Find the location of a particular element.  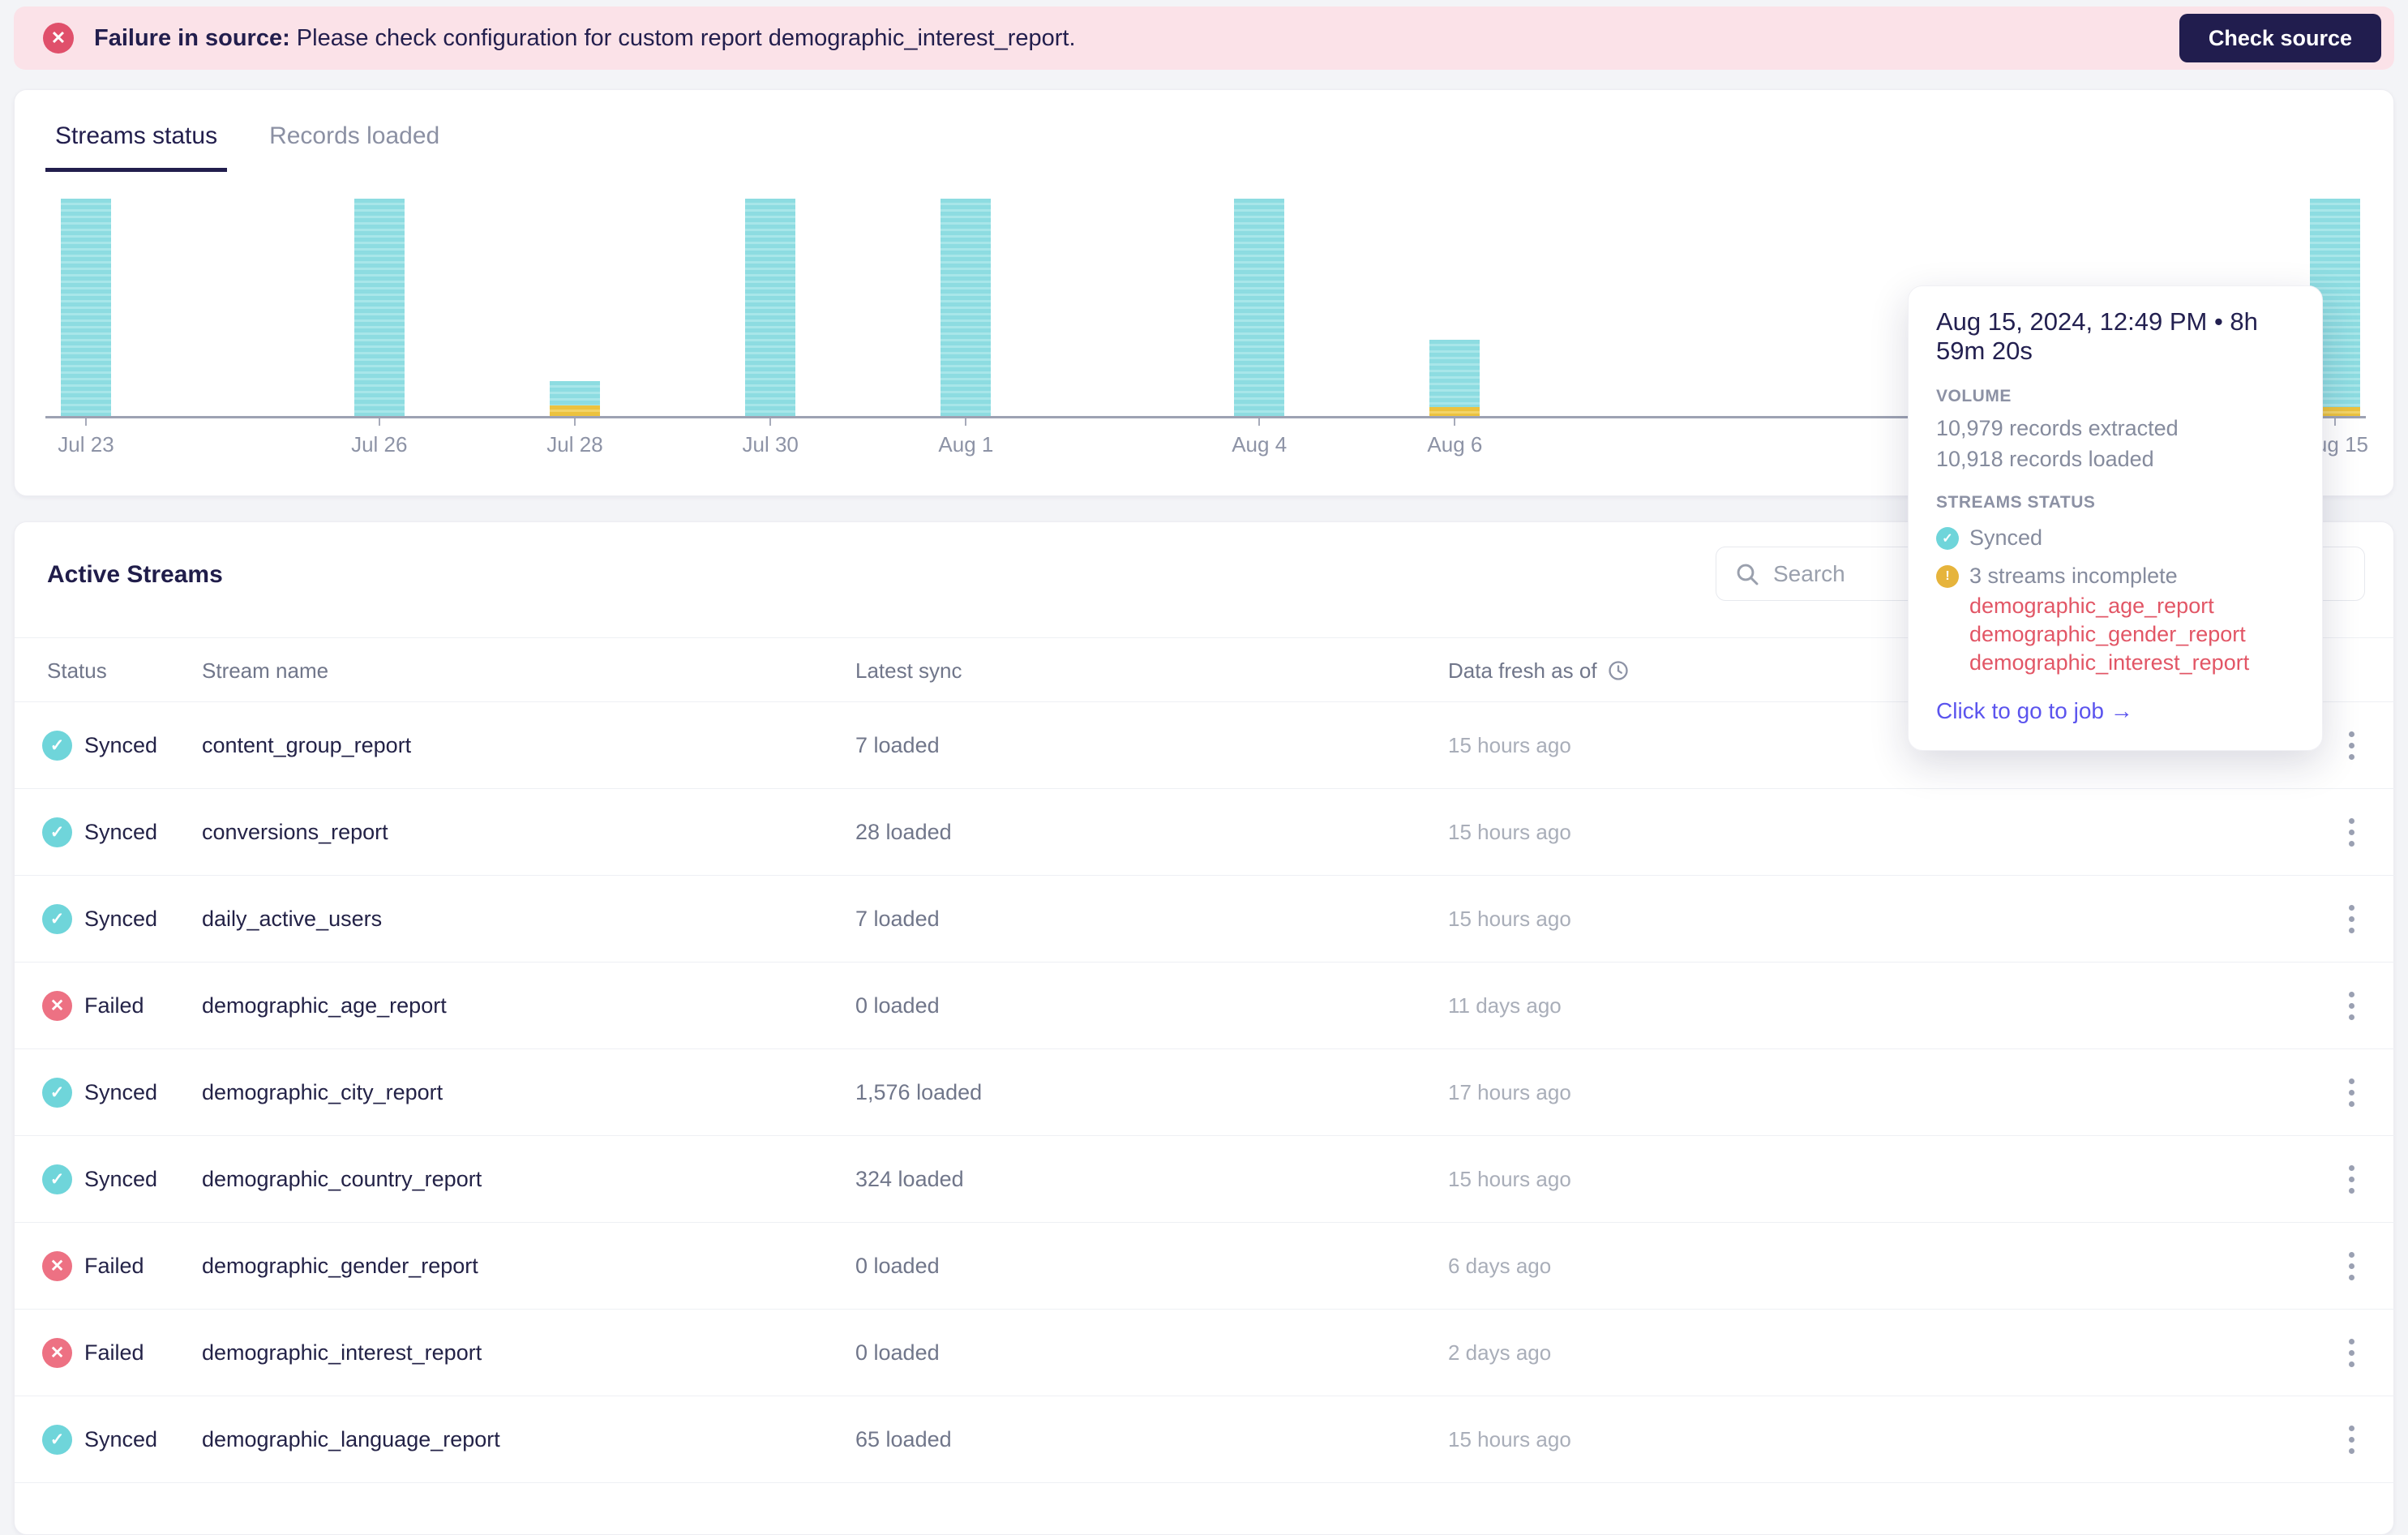

stream-name: content_group_report is located at coordinates (307, 745).